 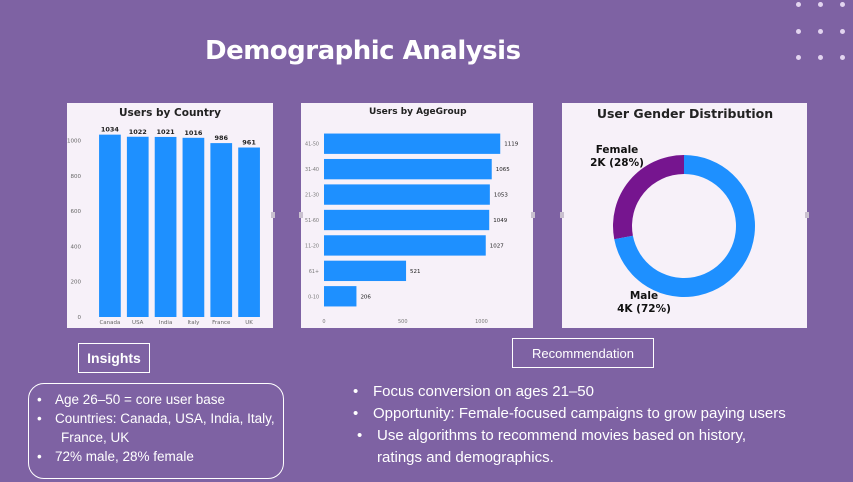 I want to click on page-title: Demographic Analysis, so click(x=363, y=51).